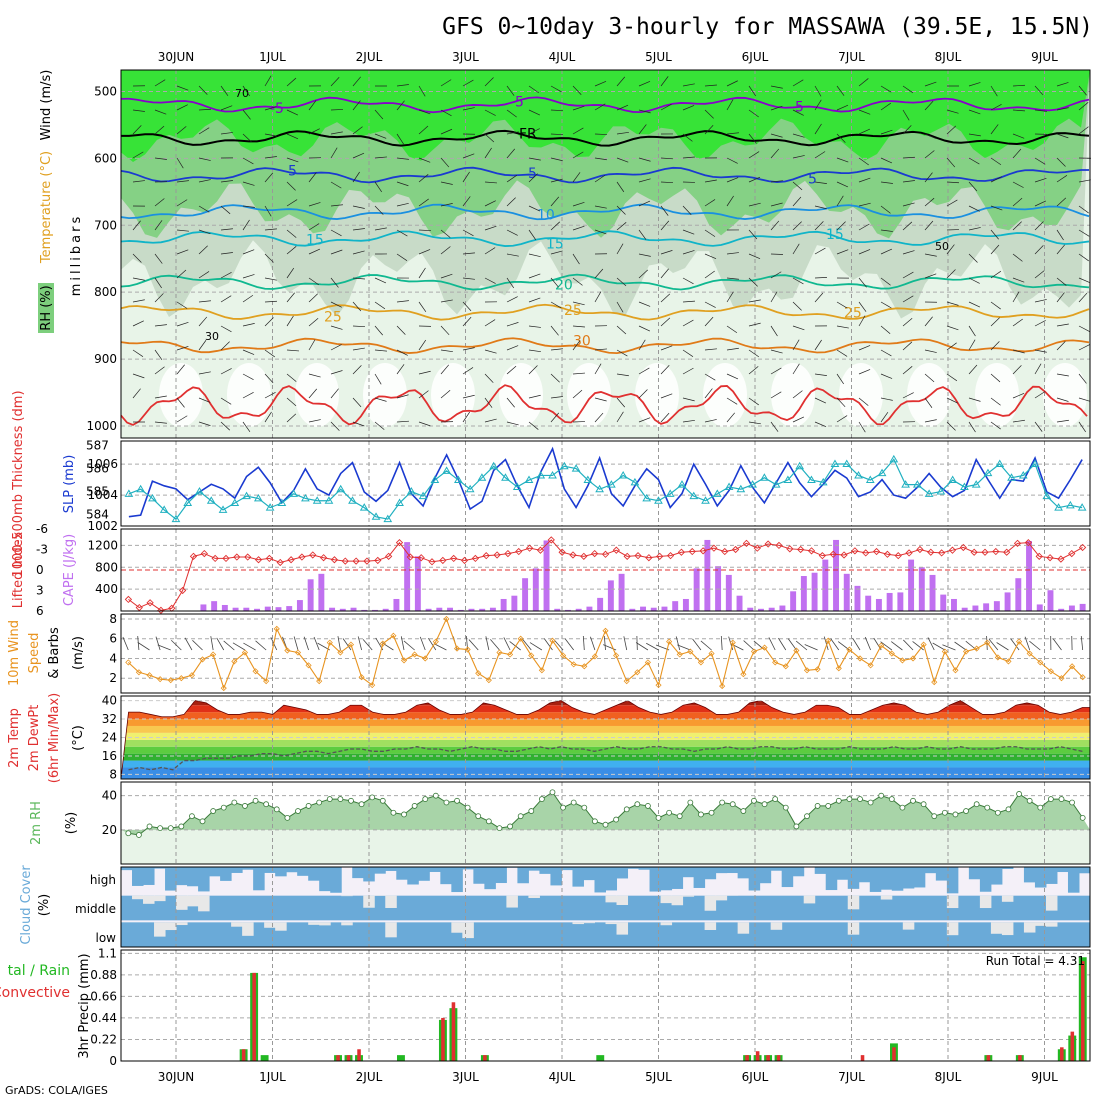 This screenshot has width=1100, height=1100. What do you see at coordinates (46, 308) in the screenshot?
I see `rh-legend-swatch` at bounding box center [46, 308].